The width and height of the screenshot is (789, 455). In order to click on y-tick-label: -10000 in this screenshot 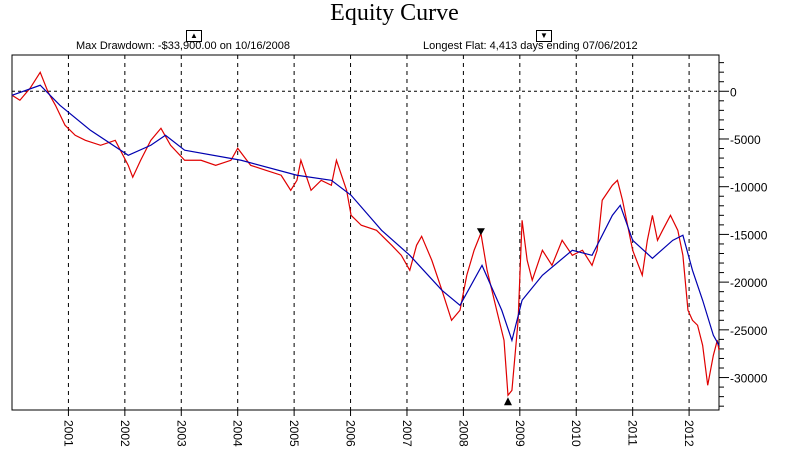, I will do `click(749, 188)`.